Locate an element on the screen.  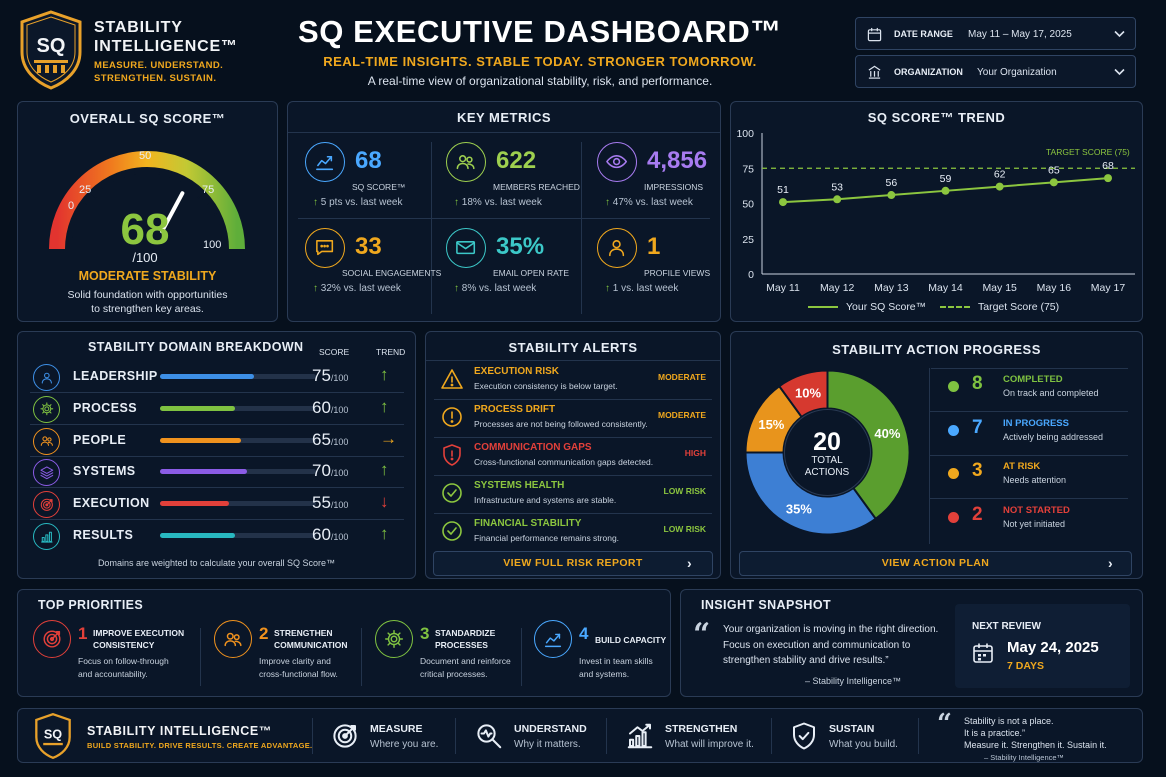
x-tick-label: May 12 is located at coordinates (837, 288).